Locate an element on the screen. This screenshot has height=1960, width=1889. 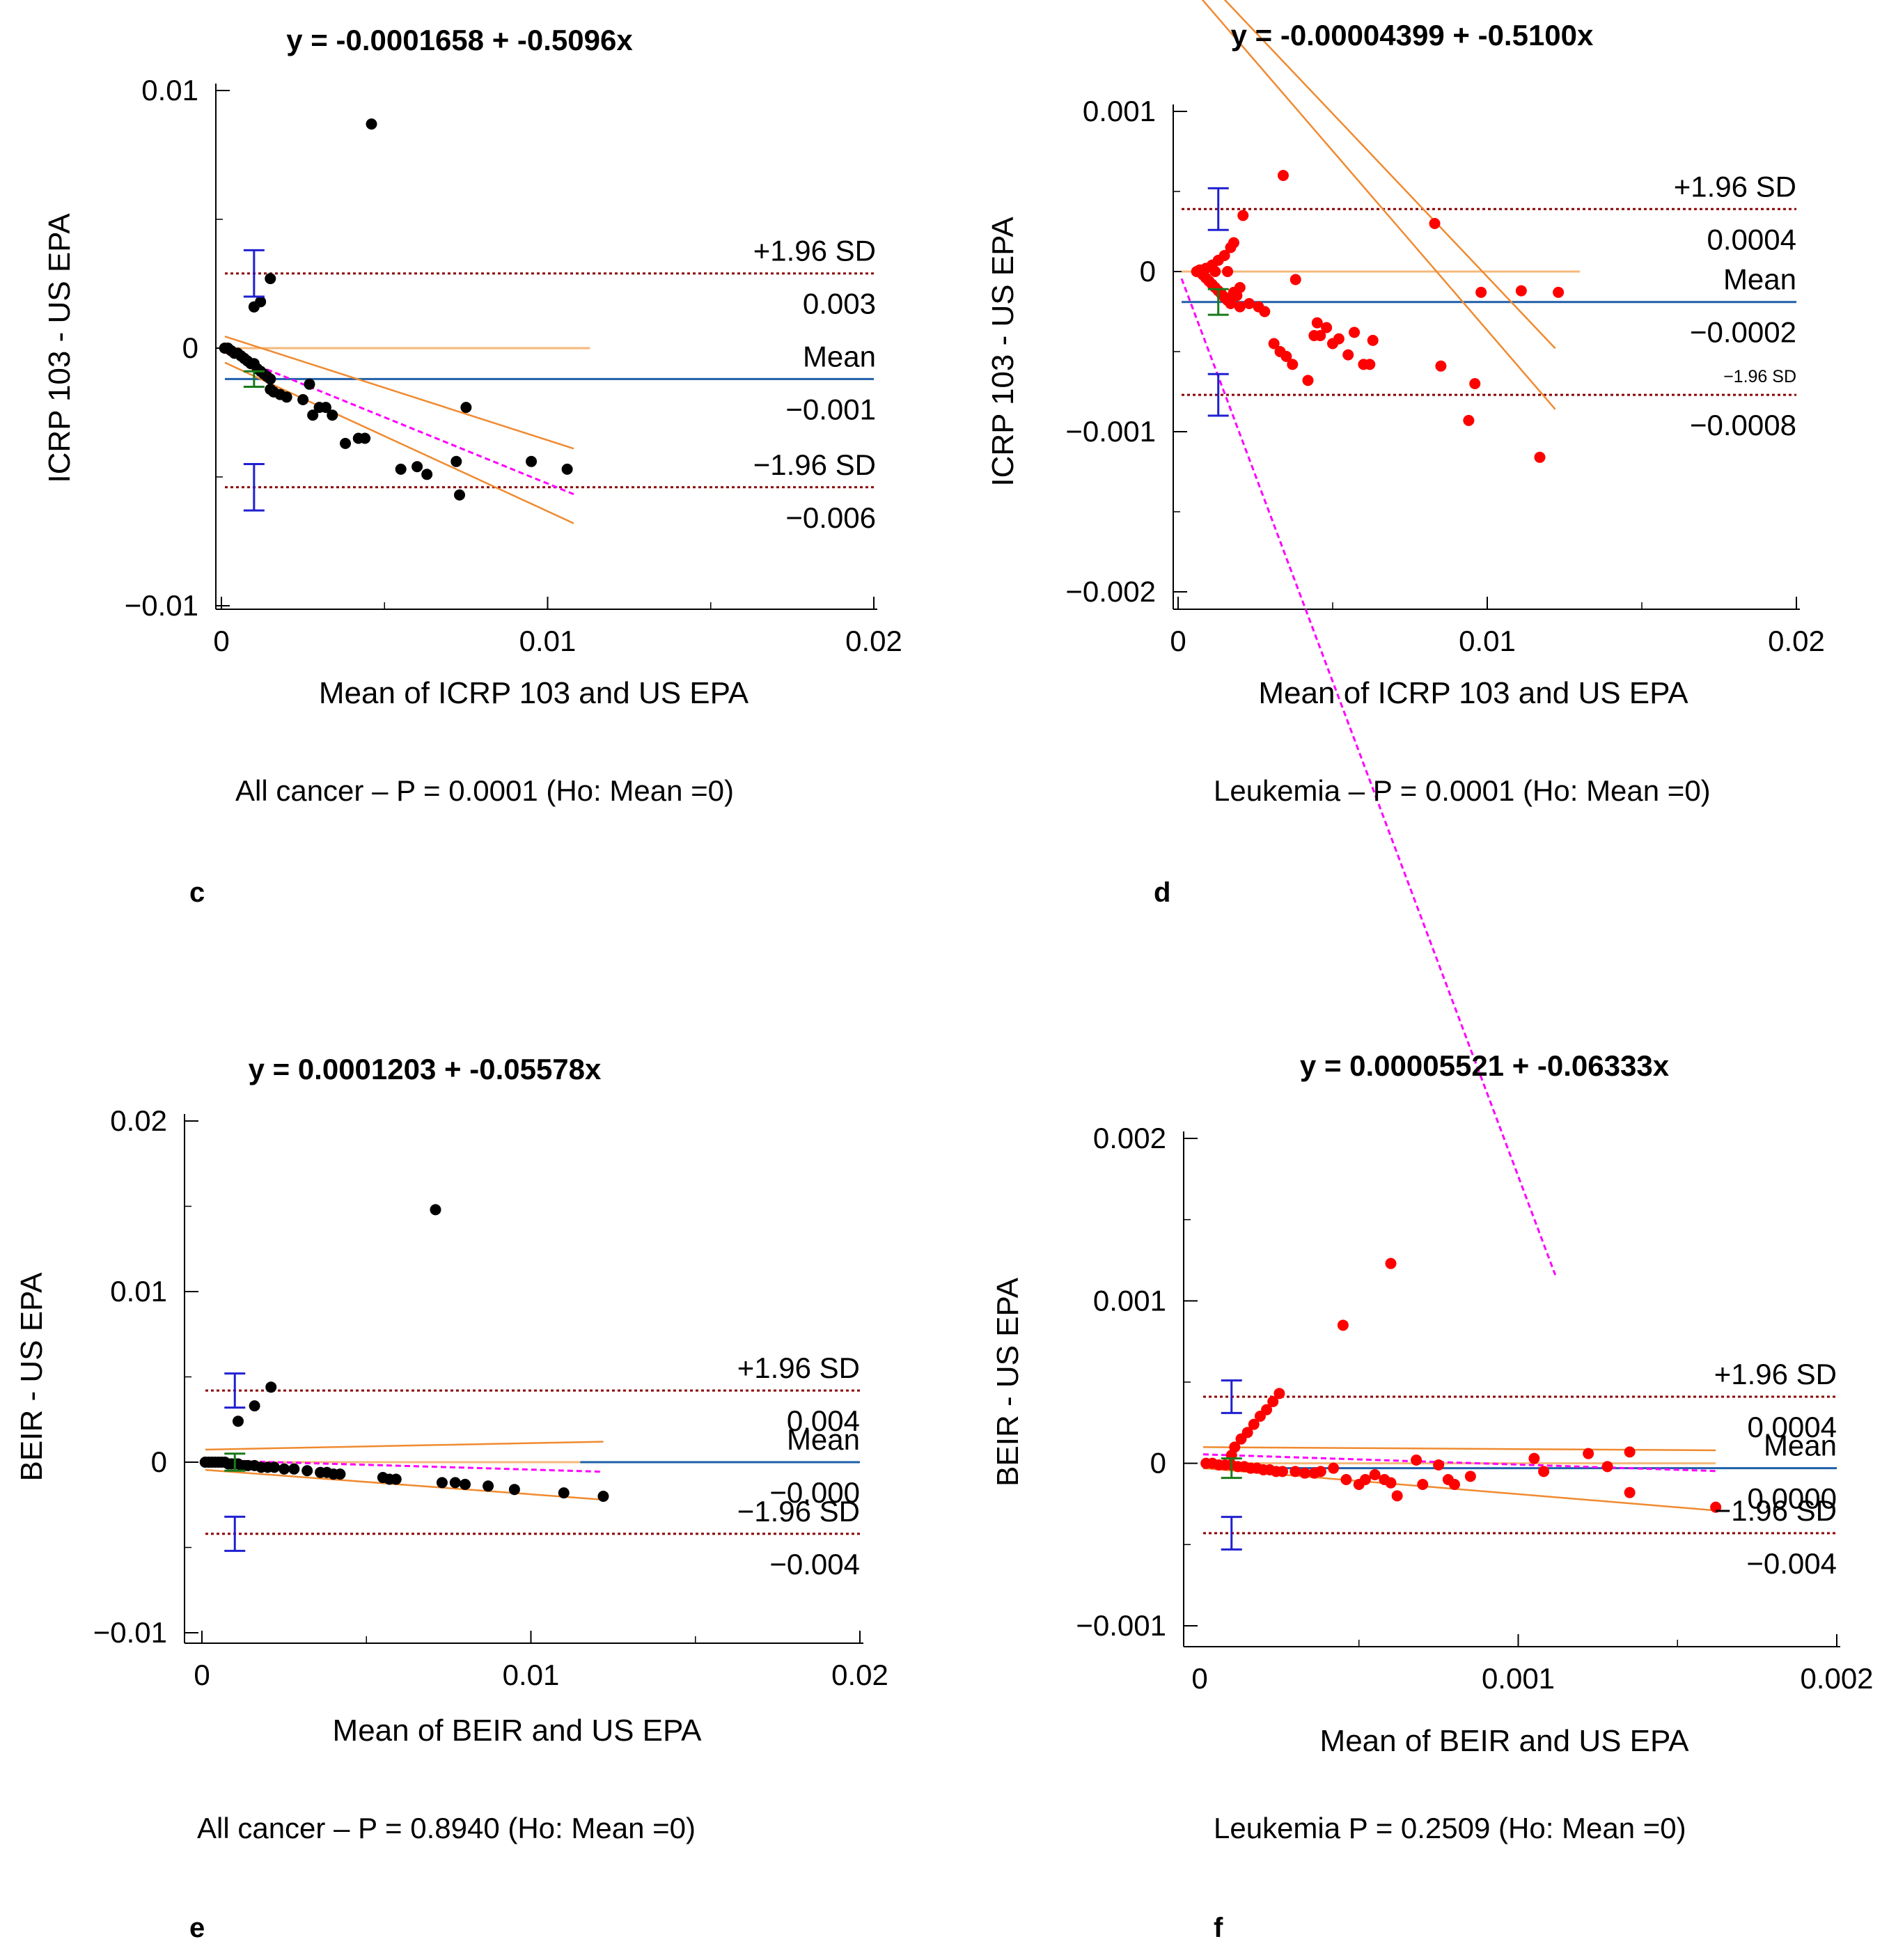
panel-caption: All cancer – P = 0.0001 (Ho: Mean =0) is located at coordinates (484, 790).